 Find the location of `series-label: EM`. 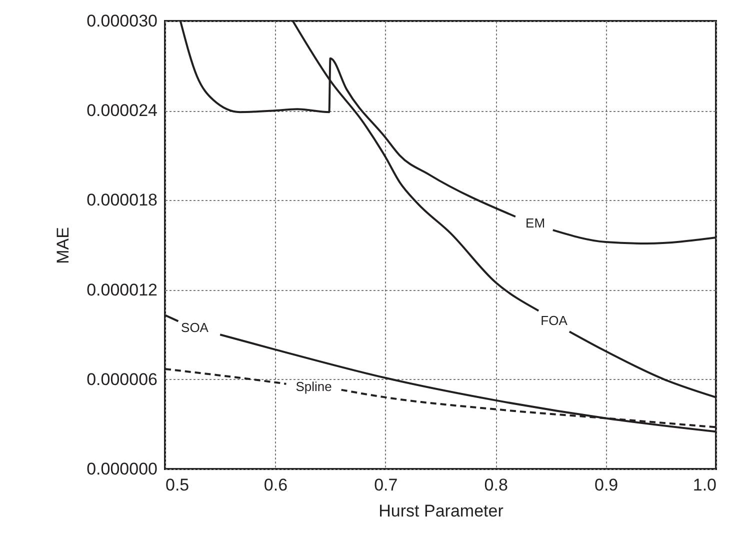

series-label: EM is located at coordinates (536, 222).